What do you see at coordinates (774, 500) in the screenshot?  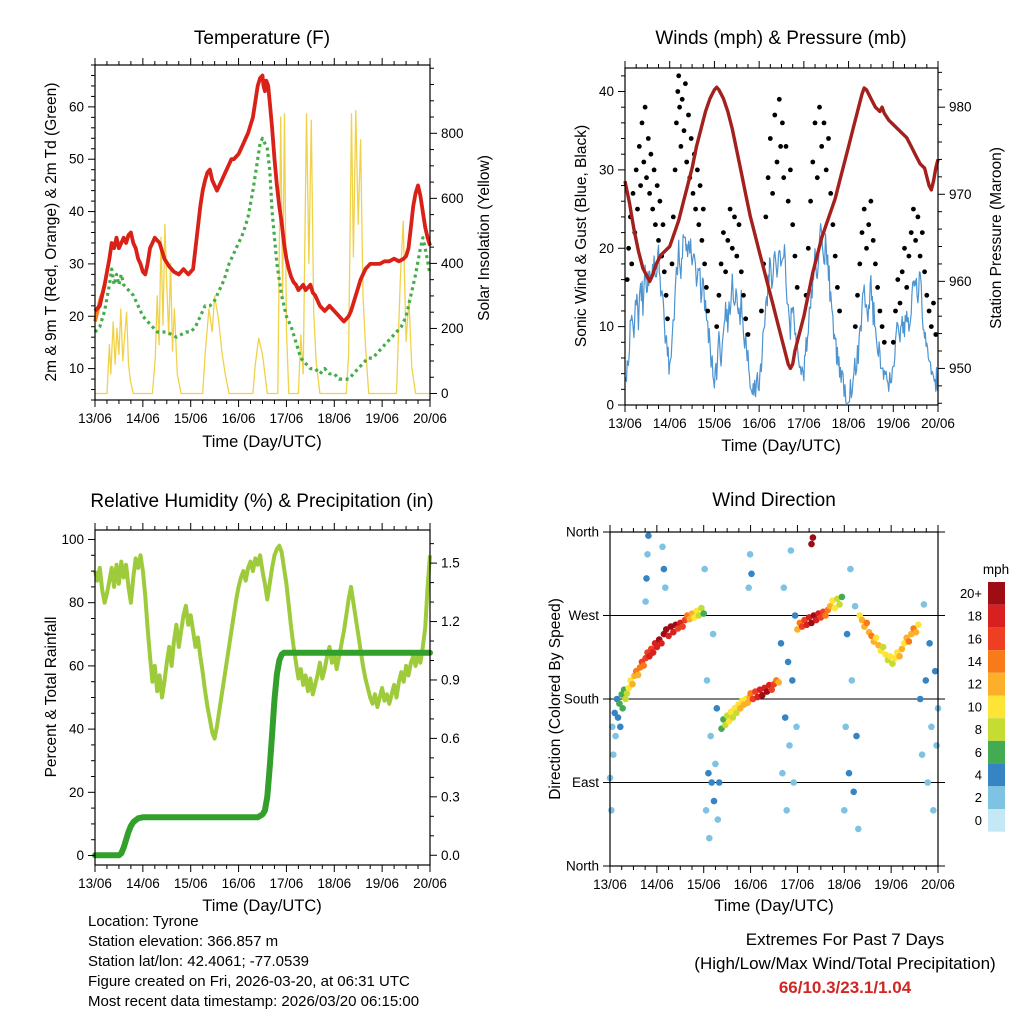 I see `wind-direction-title: Wind Direction` at bounding box center [774, 500].